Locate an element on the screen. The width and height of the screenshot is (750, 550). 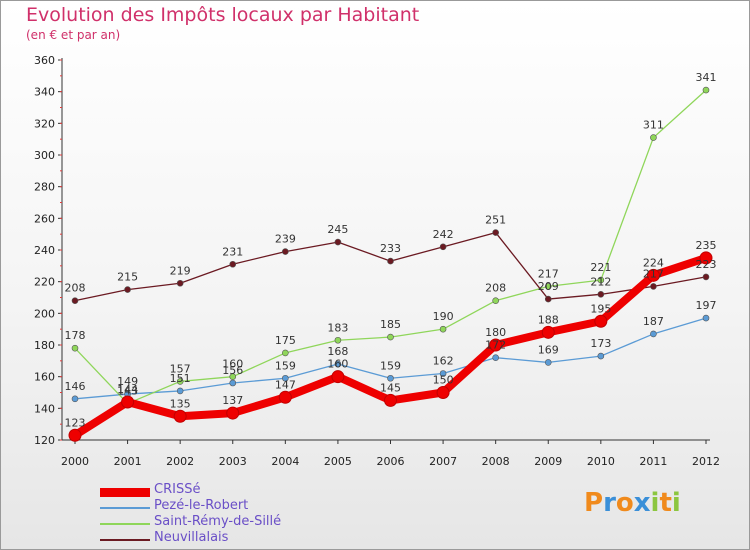
legend-item: Pezé-le-Robert is located at coordinates (230, 507).